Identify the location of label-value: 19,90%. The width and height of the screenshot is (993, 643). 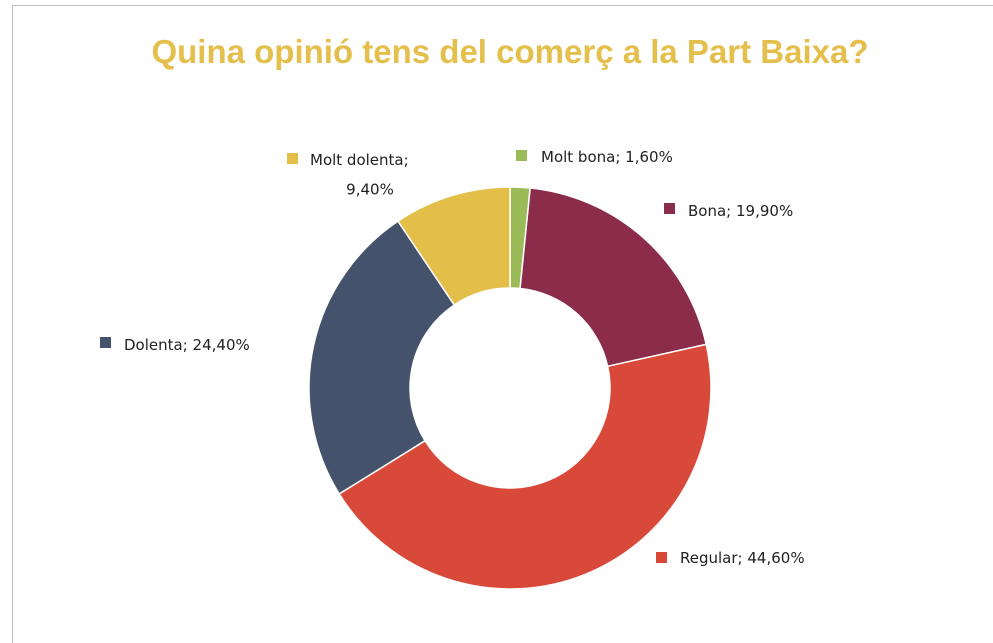
(764, 211).